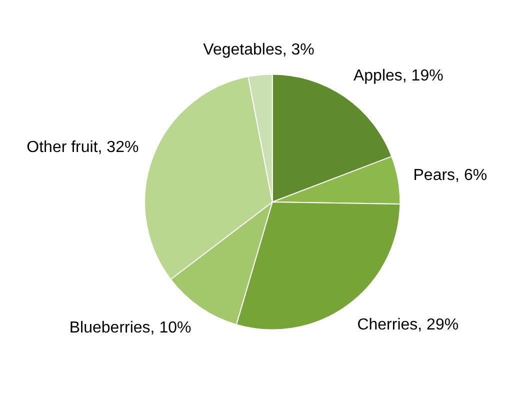 The height and width of the screenshot is (403, 521). I want to click on slice-label: Vegetables, 3%, so click(258, 50).